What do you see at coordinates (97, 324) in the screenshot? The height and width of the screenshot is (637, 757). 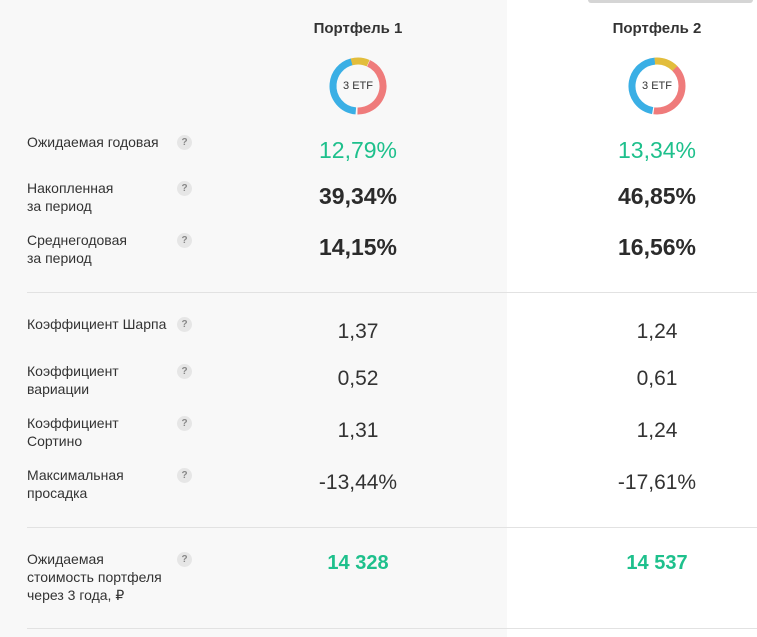 I see `sharpe-label: Коэффициент Шарпа` at bounding box center [97, 324].